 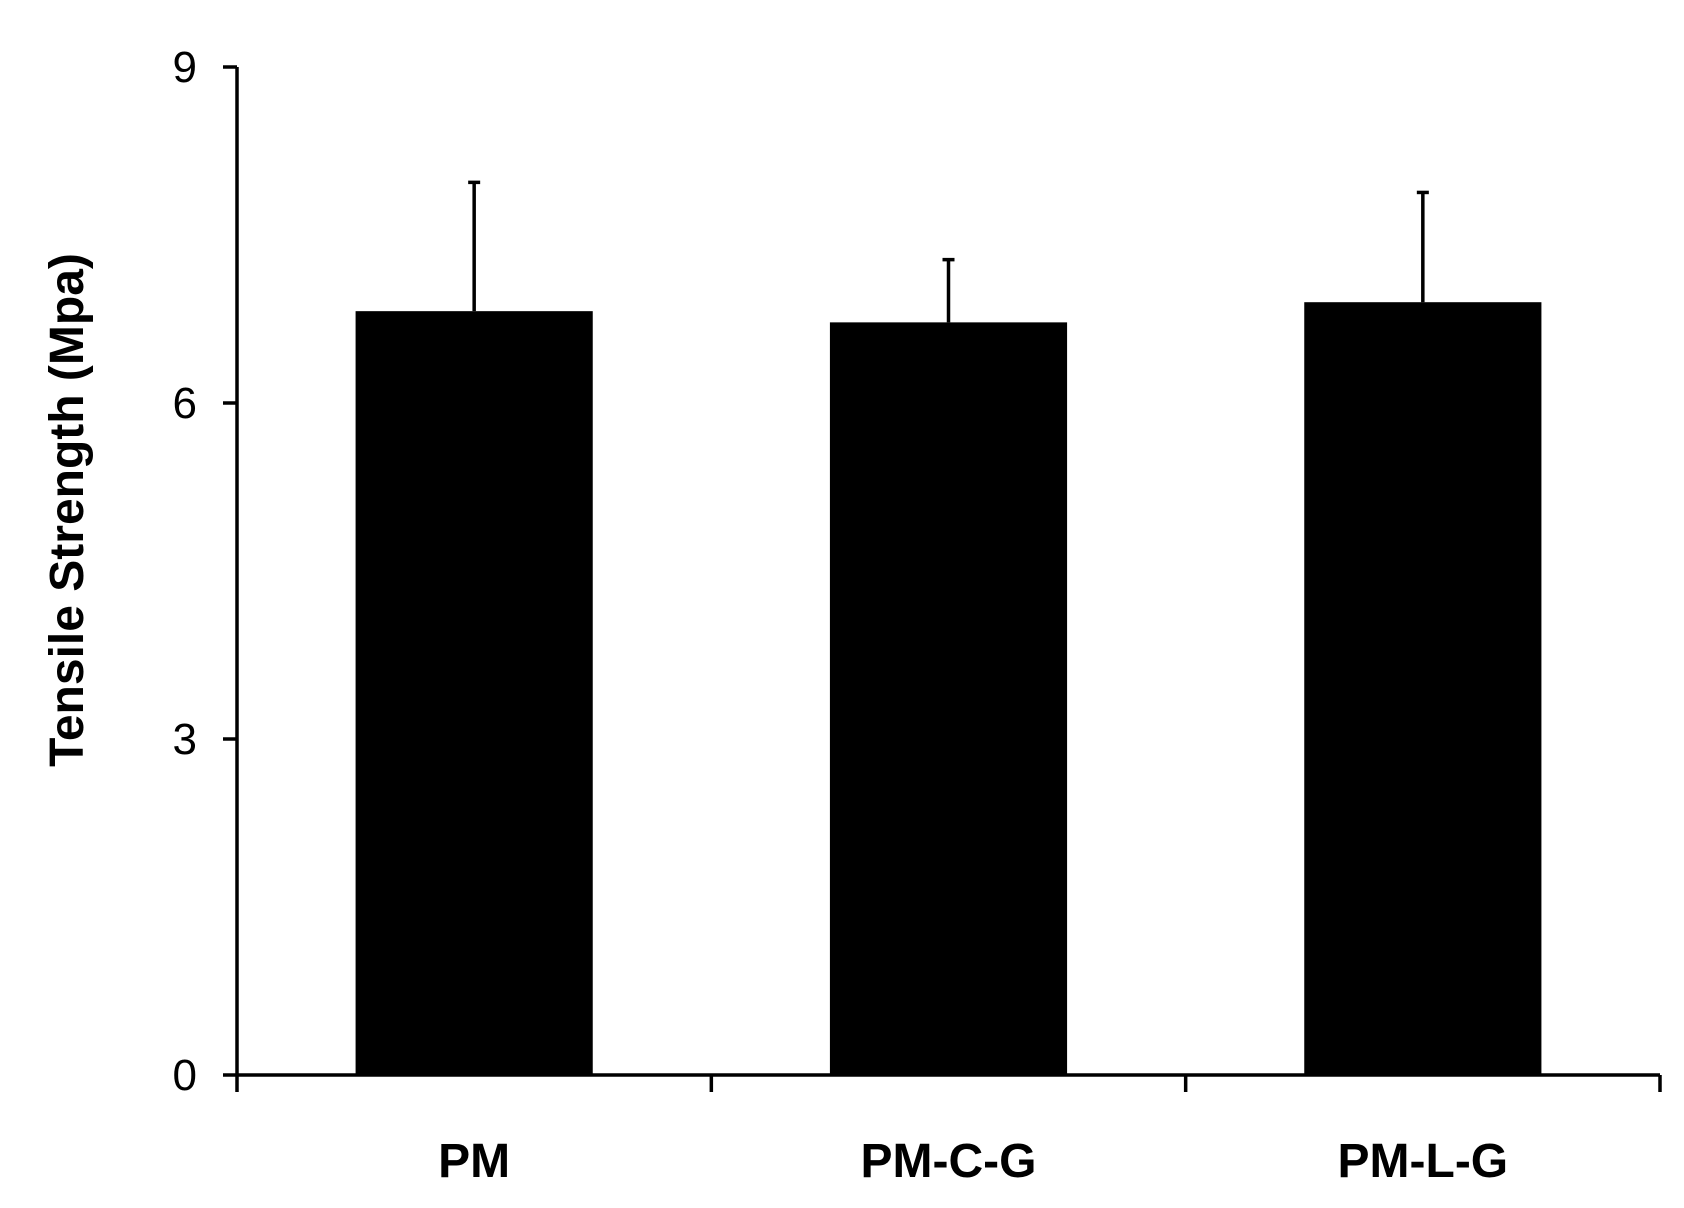 I want to click on x-axis, so click(x=948, y=1082).